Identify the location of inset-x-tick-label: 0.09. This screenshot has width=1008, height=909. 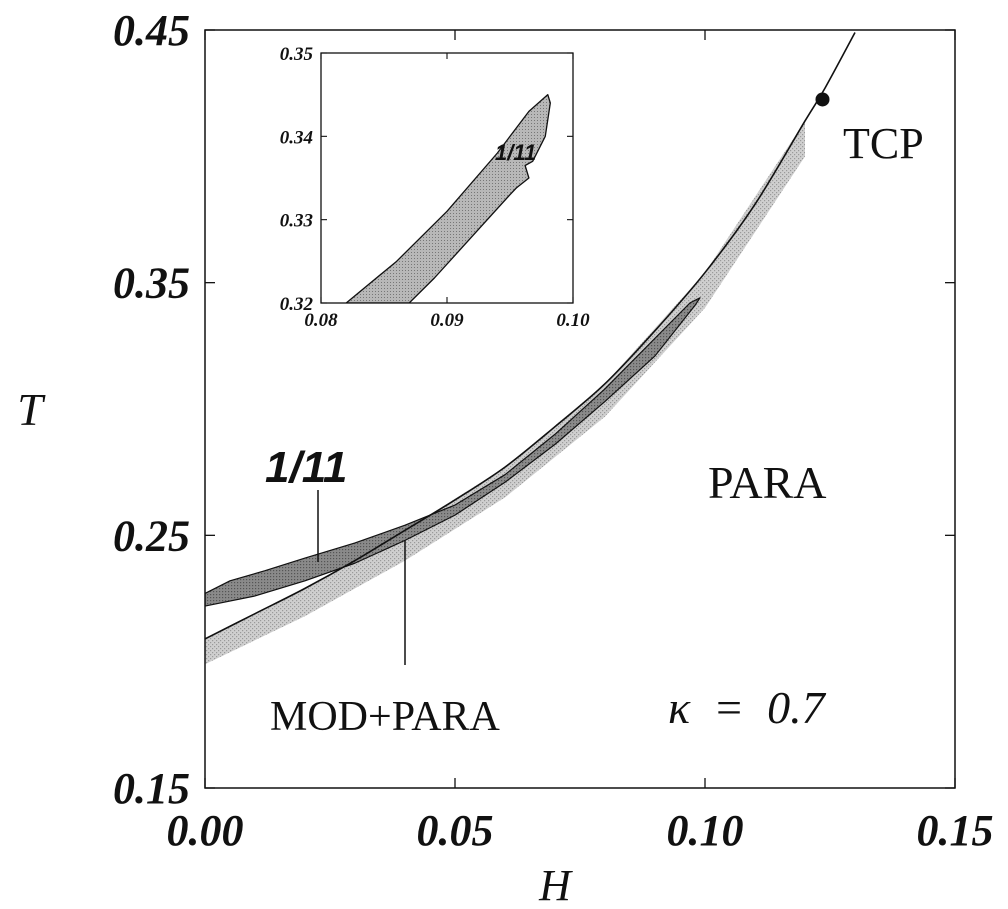
(447, 320).